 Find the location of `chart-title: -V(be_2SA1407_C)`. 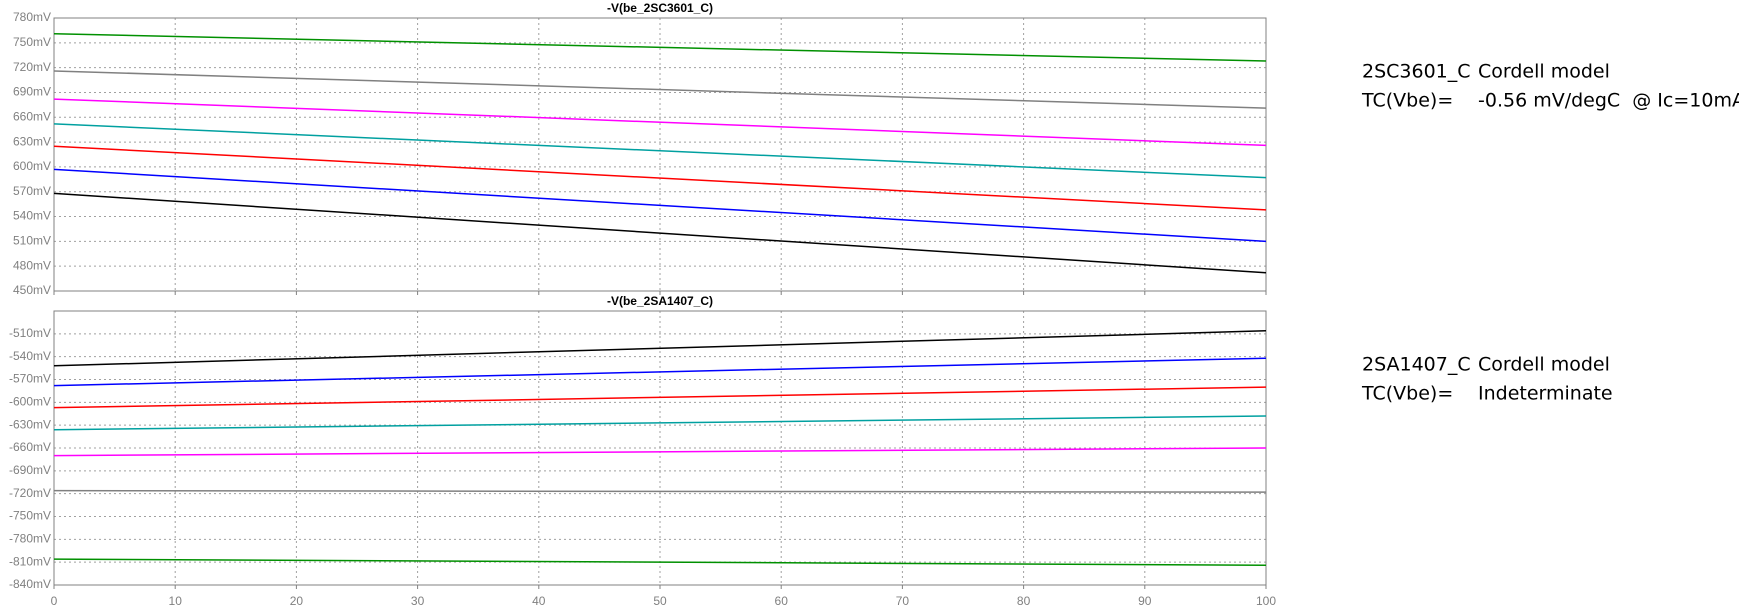

chart-title: -V(be_2SA1407_C) is located at coordinates (660, 301).